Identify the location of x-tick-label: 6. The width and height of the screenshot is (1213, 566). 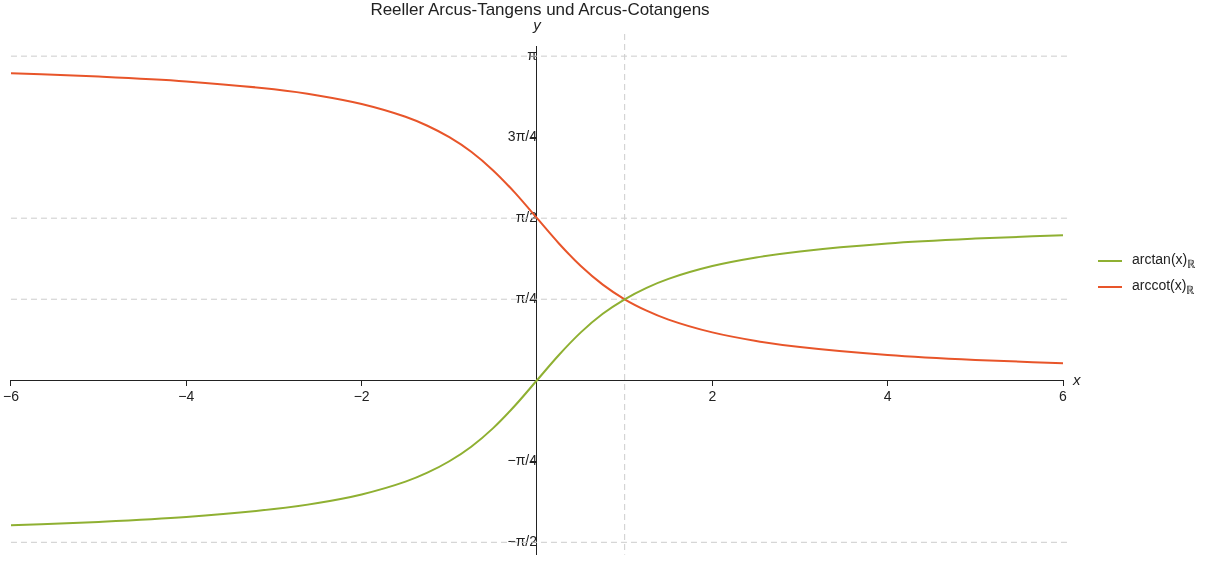
(1063, 395).